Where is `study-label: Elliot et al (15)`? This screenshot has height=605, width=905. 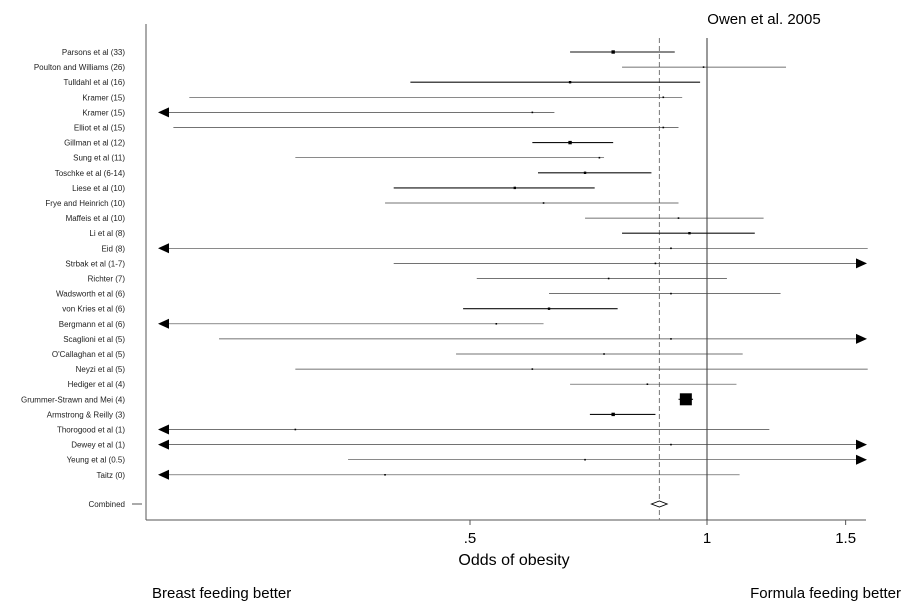 study-label: Elliot et al (15) is located at coordinates (99, 128).